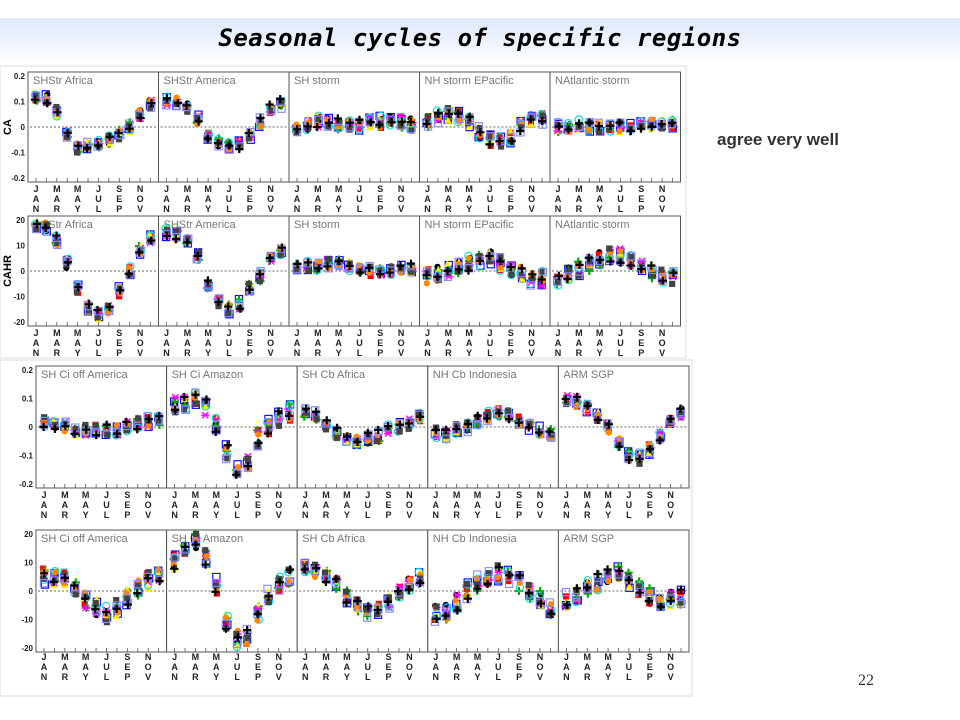 Image resolution: width=960 pixels, height=720 pixels. What do you see at coordinates (19, 297) in the screenshot?
I see `y-tick-label: -10` at bounding box center [19, 297].